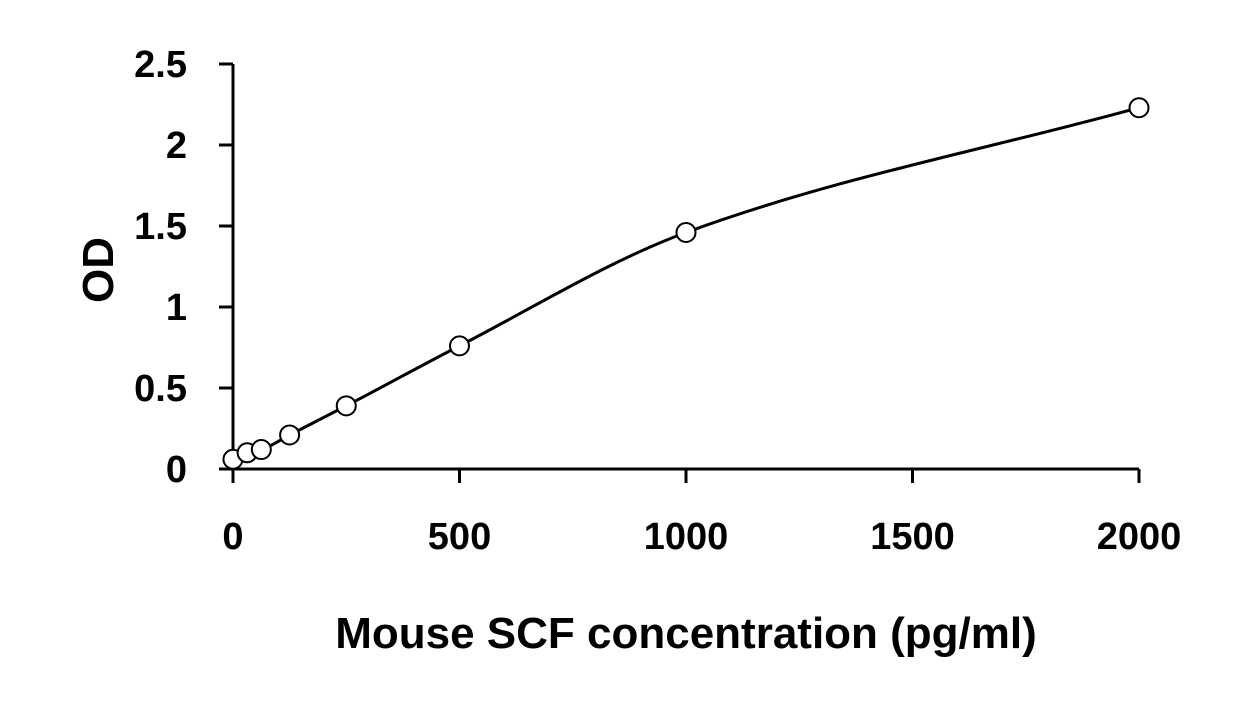  I want to click on x-tick-label: 1500, so click(912, 537).